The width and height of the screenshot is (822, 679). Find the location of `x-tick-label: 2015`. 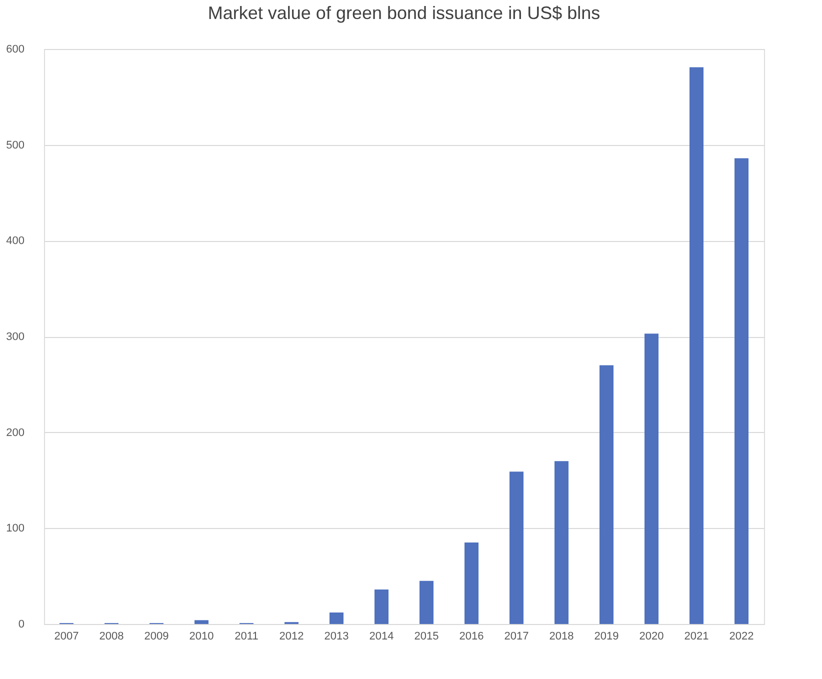

x-tick-label: 2015 is located at coordinates (426, 636).